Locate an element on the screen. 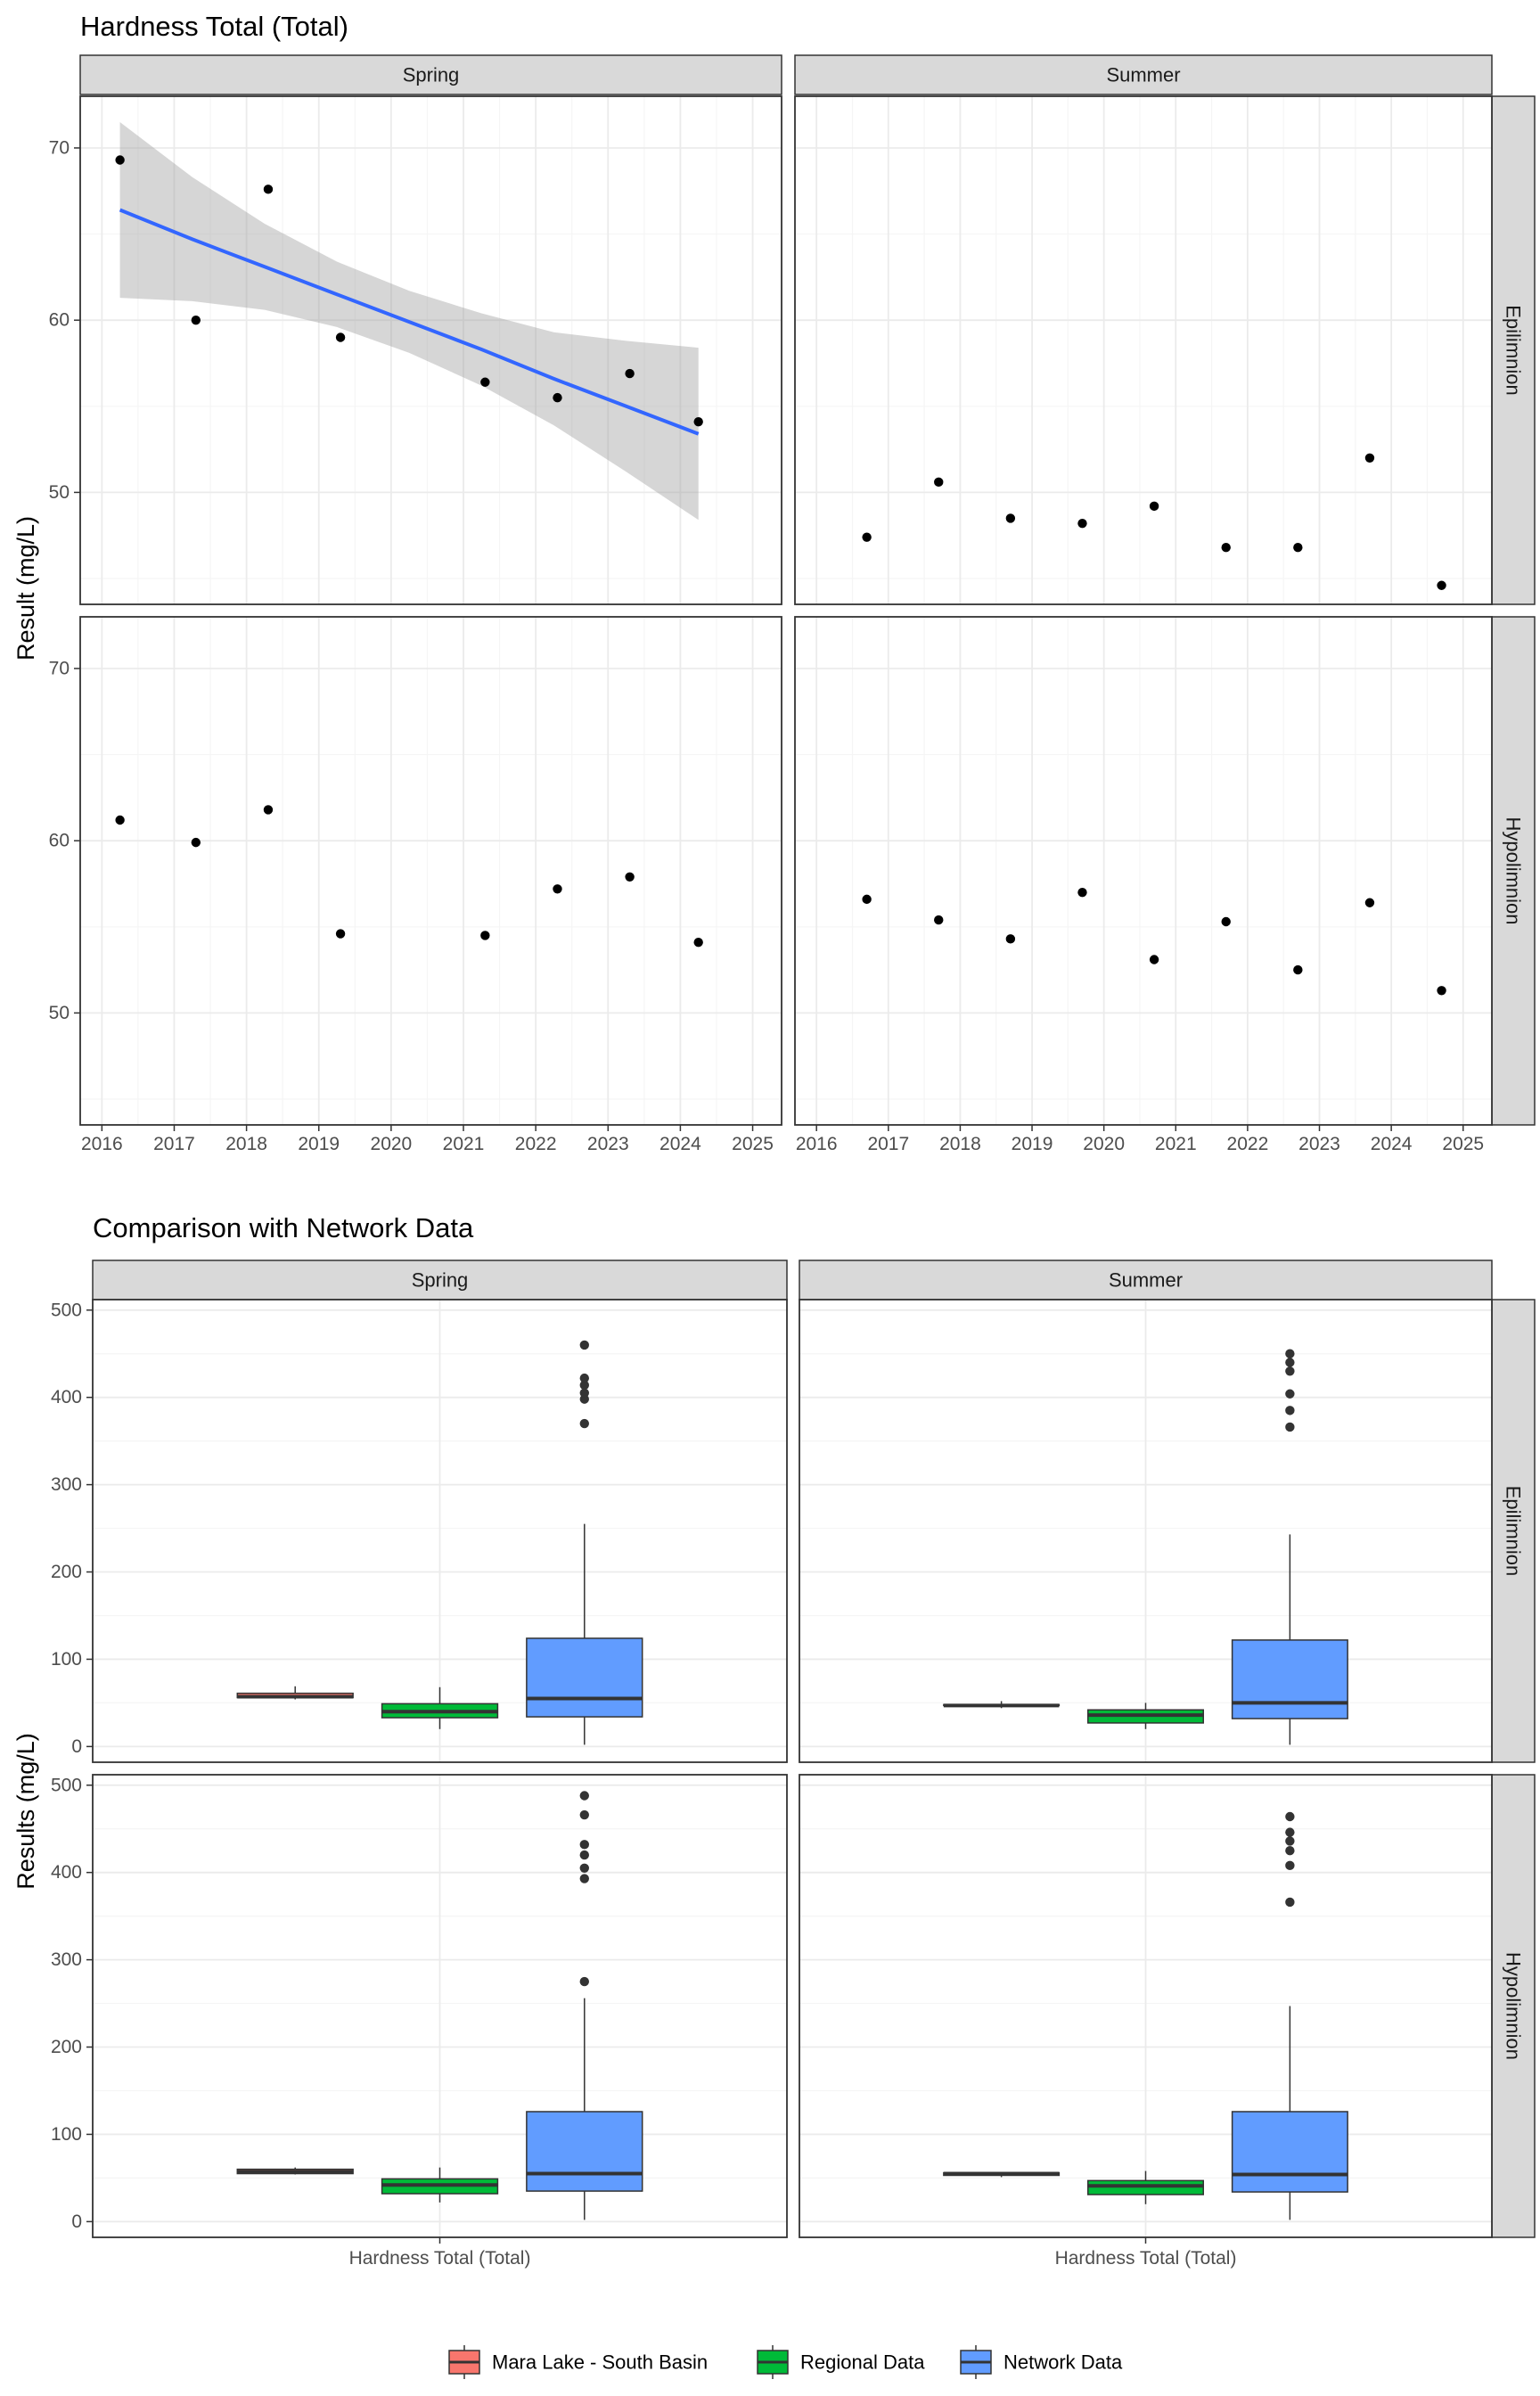 Image resolution: width=1540 pixels, height=2396 pixels. legend-item-mara-lake-south-basin: Mara Lake - South Basin is located at coordinates (578, 2362).